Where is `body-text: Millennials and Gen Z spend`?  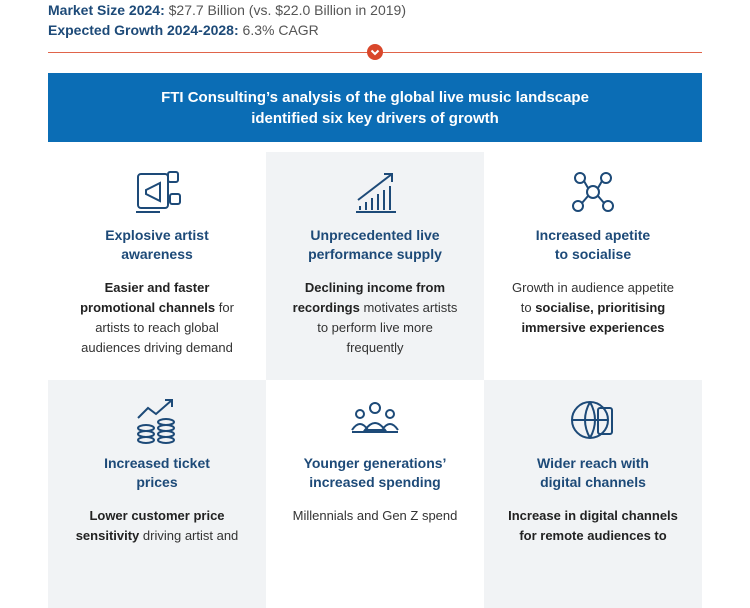 body-text: Millennials and Gen Z spend is located at coordinates (375, 515).